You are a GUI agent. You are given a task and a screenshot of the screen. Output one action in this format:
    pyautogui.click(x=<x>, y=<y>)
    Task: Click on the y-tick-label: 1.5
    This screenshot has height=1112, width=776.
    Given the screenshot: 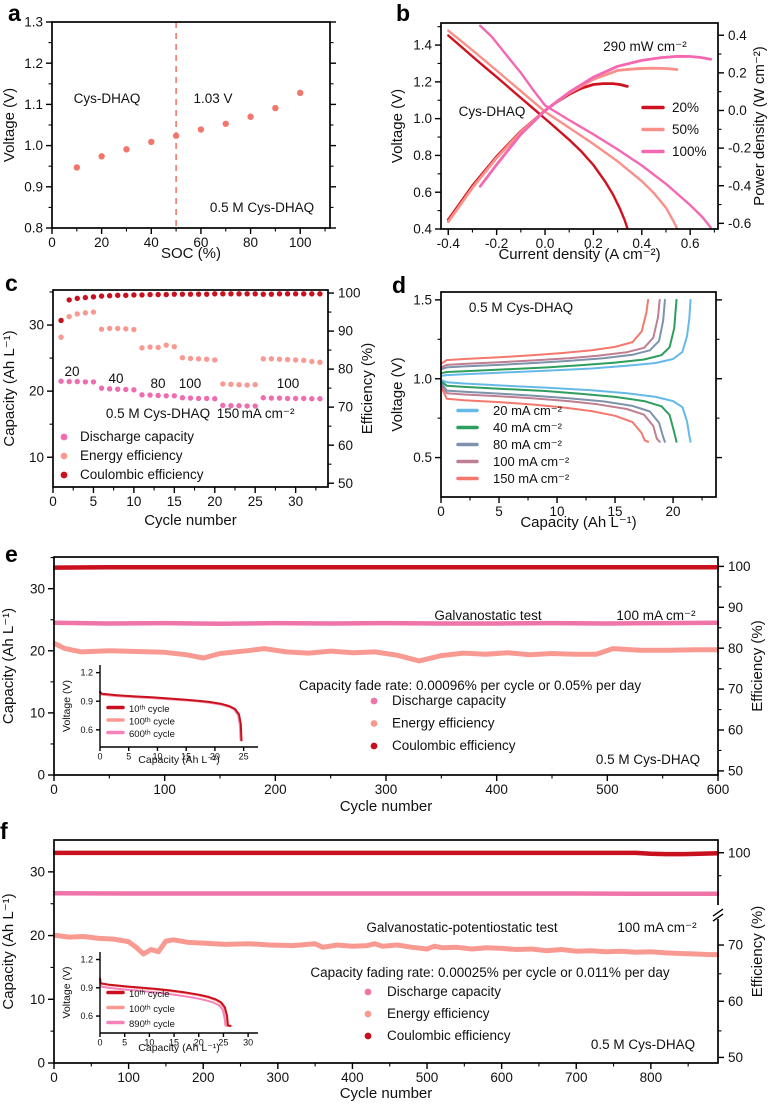 What is the action you would take?
    pyautogui.click(x=422, y=299)
    